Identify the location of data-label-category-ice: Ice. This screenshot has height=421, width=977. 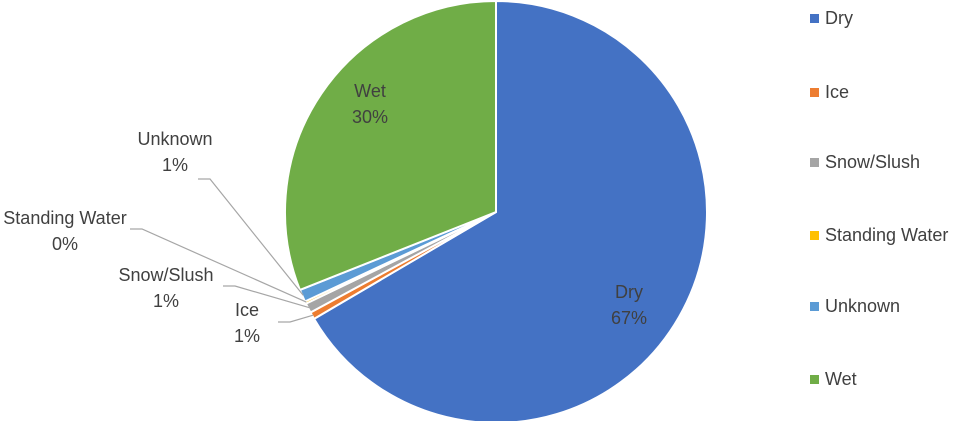
(247, 310).